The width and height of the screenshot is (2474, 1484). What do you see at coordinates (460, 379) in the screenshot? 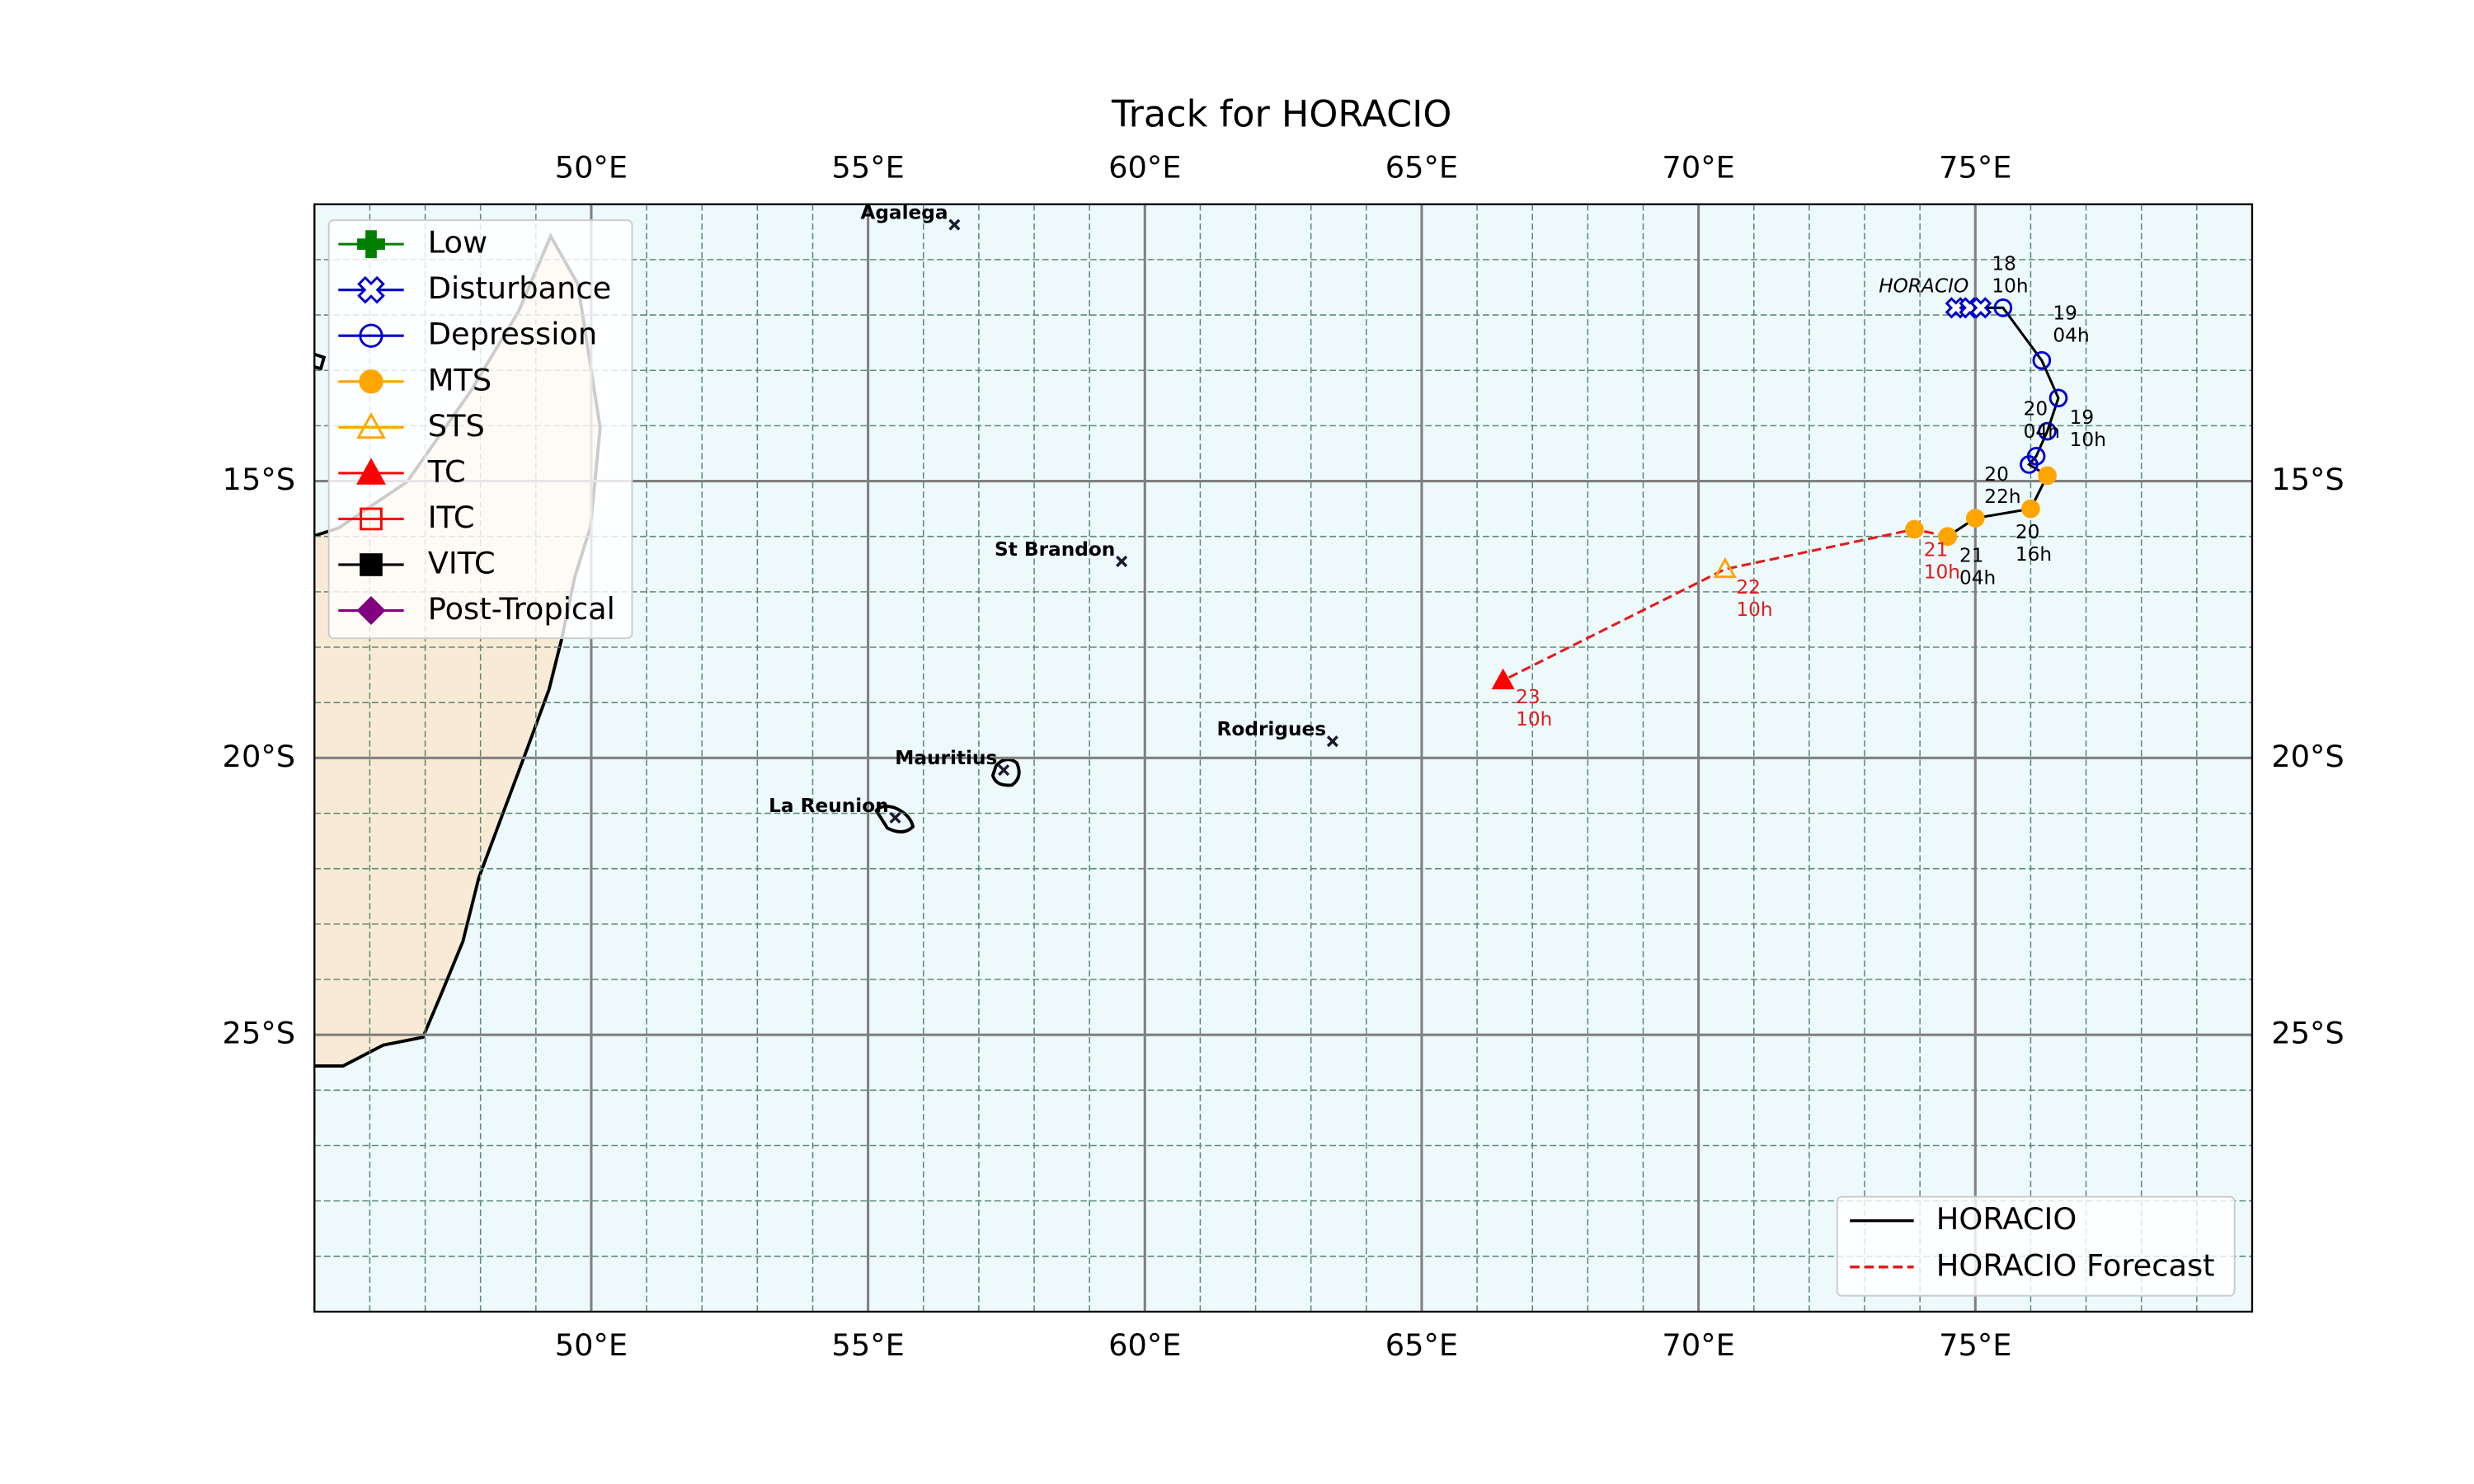
I see `legend-label: MTS` at bounding box center [460, 379].